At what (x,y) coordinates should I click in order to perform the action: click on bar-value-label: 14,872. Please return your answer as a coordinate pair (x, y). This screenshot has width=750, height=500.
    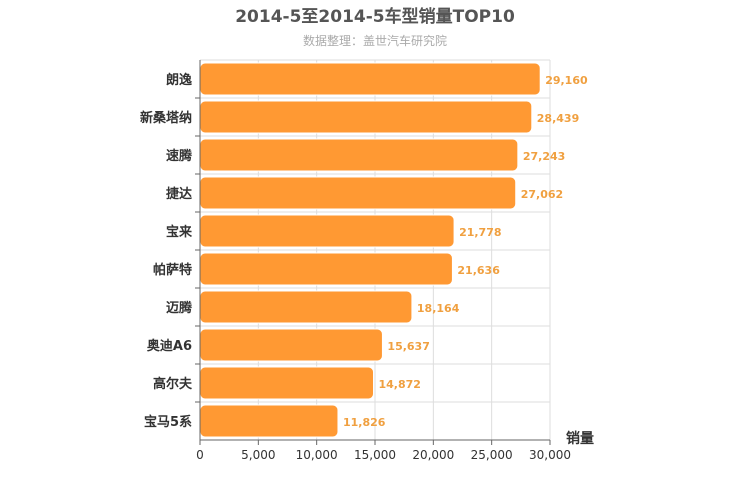
    Looking at the image, I should click on (400, 384).